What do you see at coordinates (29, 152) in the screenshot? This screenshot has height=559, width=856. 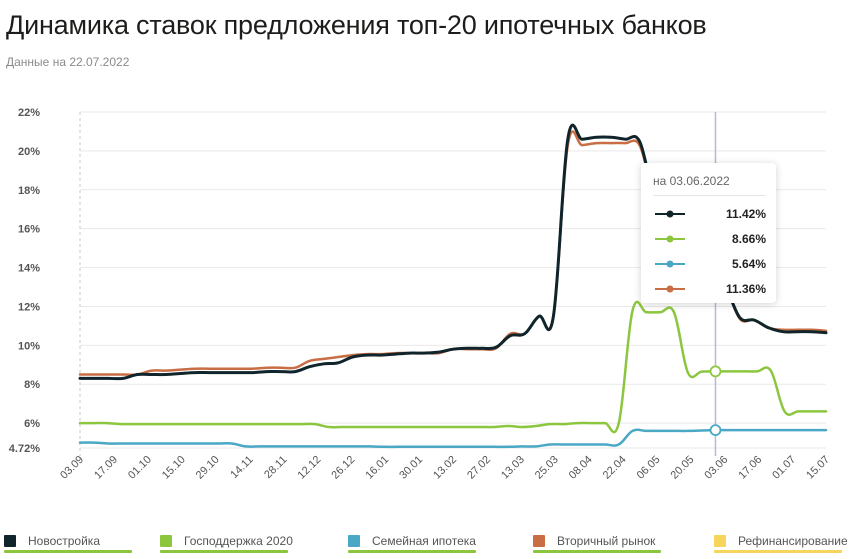 I see `y-tick-label: 20%` at bounding box center [29, 152].